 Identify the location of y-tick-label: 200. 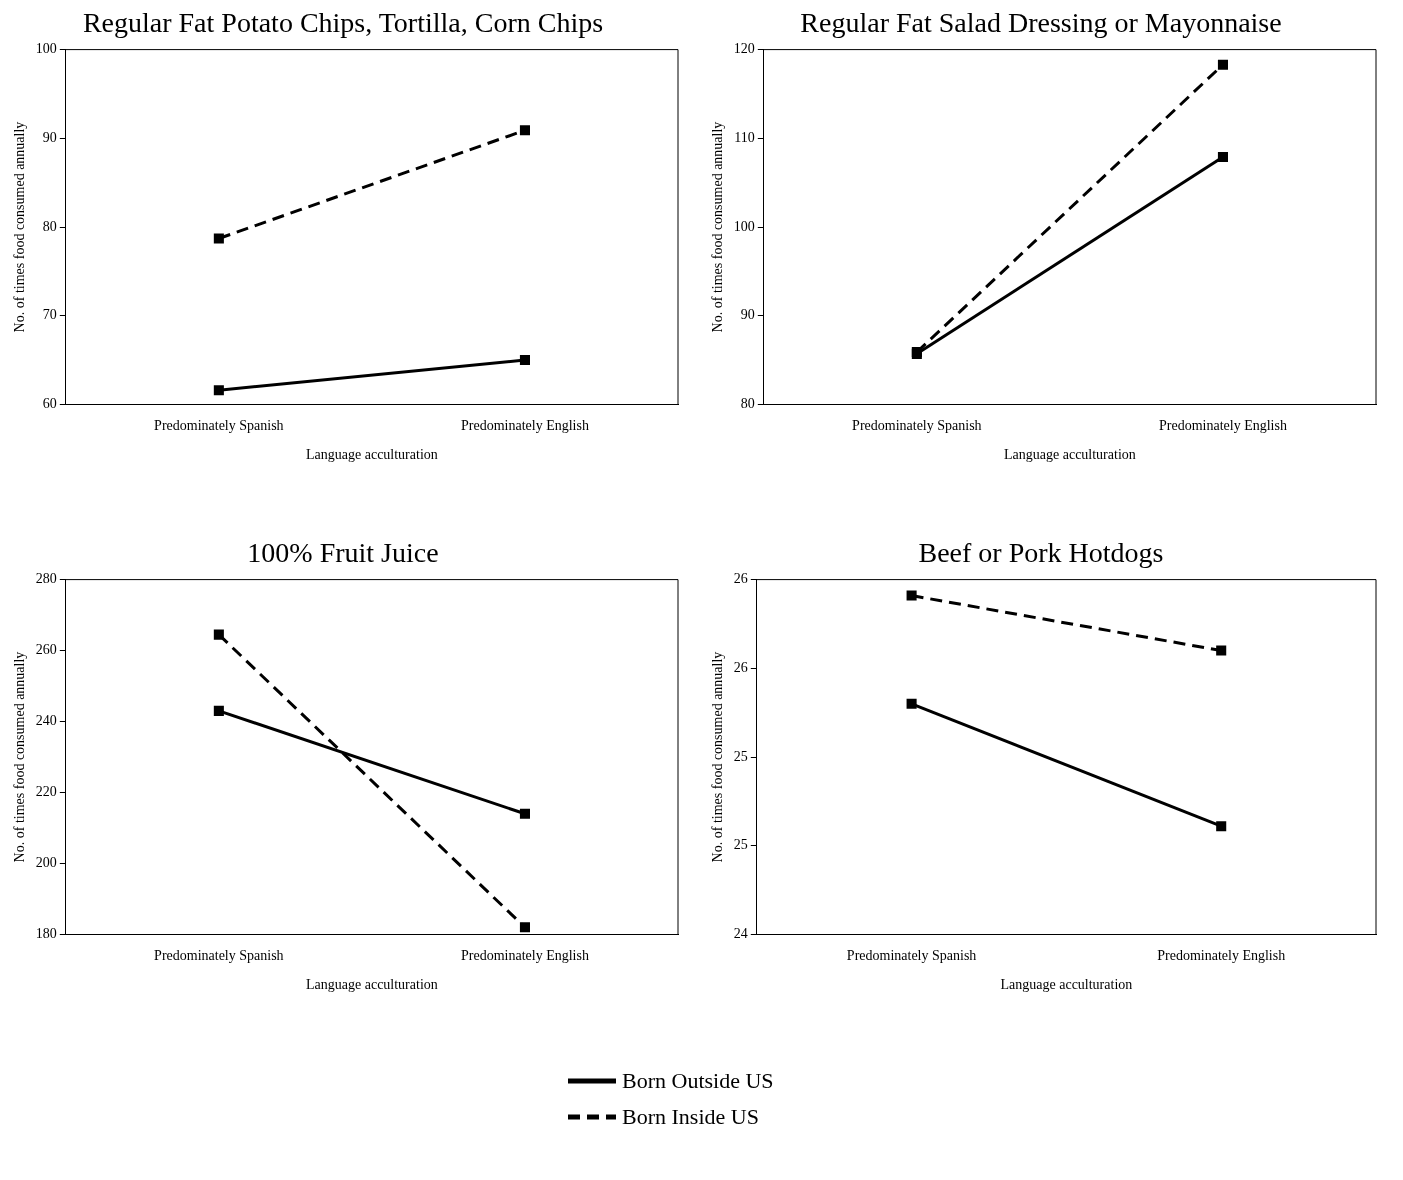
(46, 863).